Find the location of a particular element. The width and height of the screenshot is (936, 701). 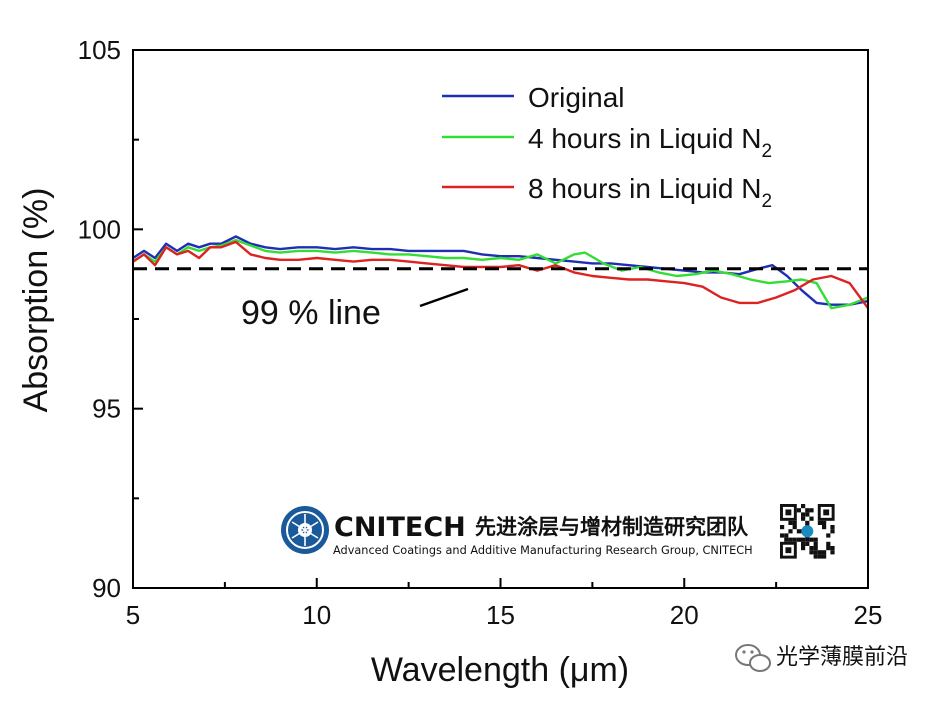

legend-label-3: 8 hours in Liquid N2 is located at coordinates (650, 192).